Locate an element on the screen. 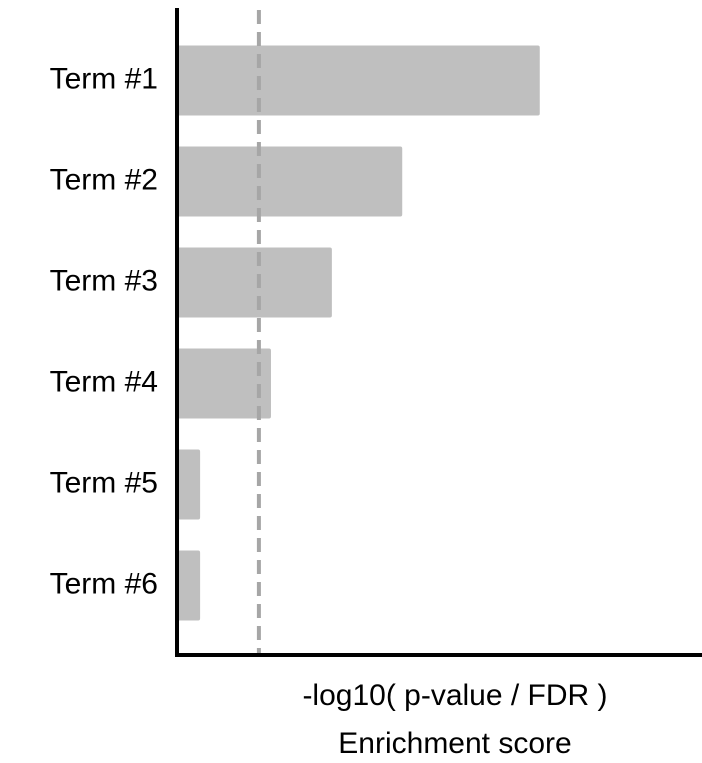 The width and height of the screenshot is (702, 763). y-tick-label: Term #3 is located at coordinates (104, 280).